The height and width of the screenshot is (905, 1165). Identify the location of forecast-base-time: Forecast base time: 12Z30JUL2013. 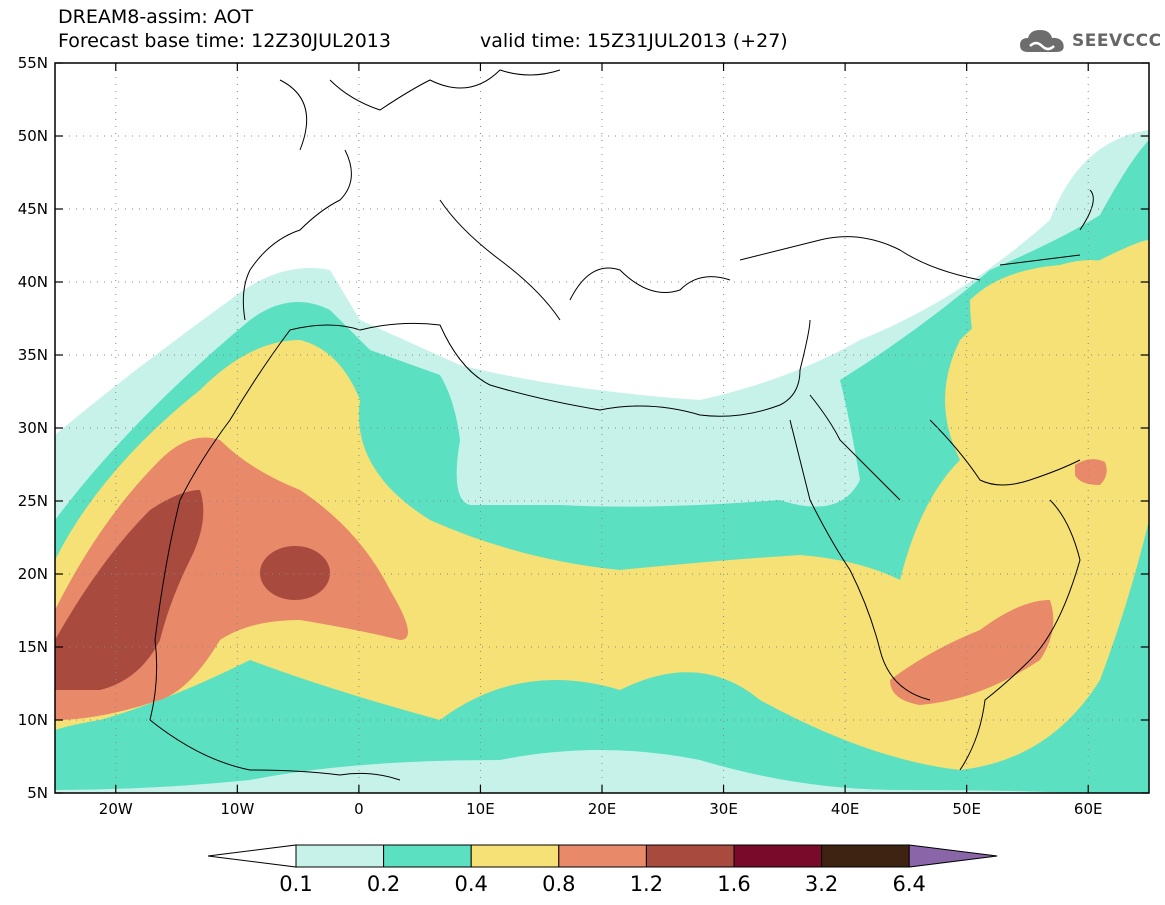
(224, 41).